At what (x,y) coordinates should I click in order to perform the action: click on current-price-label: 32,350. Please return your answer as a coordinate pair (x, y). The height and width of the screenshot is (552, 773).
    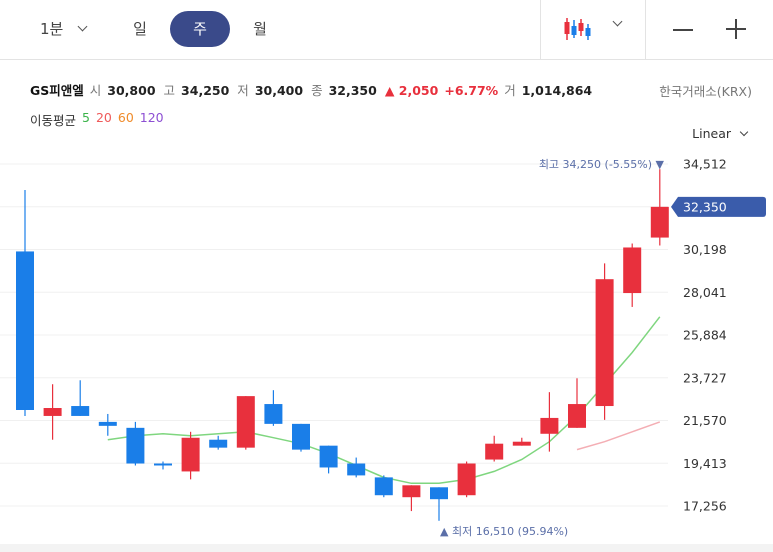
    Looking at the image, I should click on (705, 206).